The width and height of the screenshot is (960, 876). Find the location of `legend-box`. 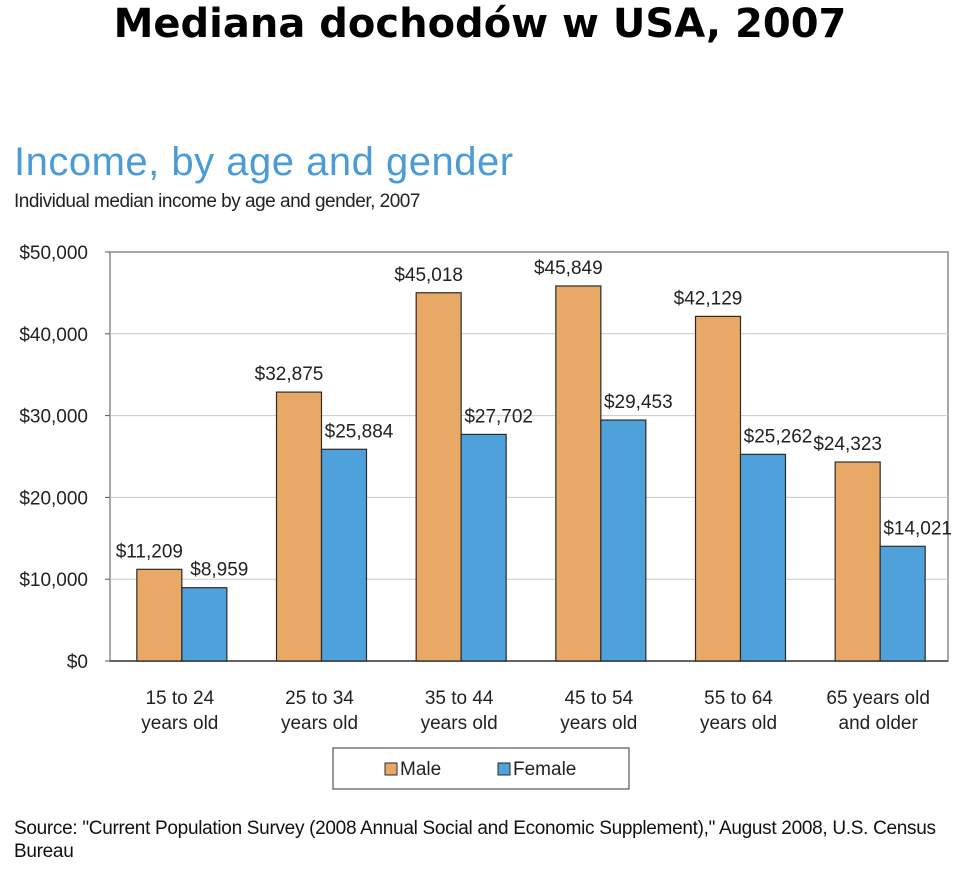

legend-box is located at coordinates (481, 768).